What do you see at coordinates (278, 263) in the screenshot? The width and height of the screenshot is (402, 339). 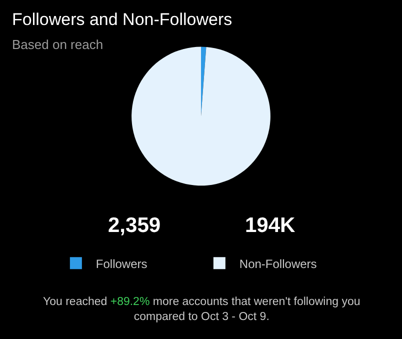 I see `legend-label: Non-Followers` at bounding box center [278, 263].